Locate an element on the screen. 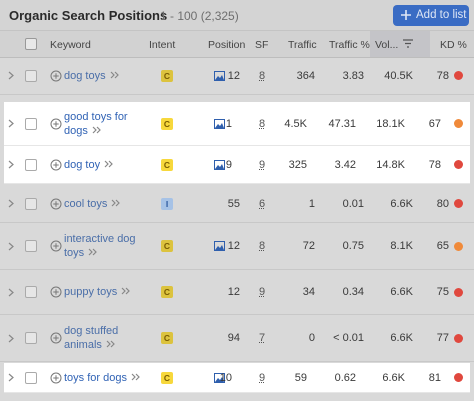  add-to-list-button: Add to list is located at coordinates (431, 15).